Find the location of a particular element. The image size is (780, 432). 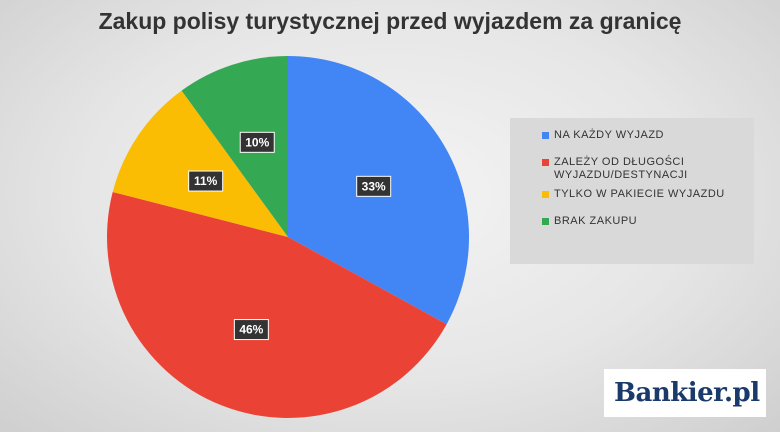

legend-label-0: NA KAŻDY WYJAZD is located at coordinates (609, 135).